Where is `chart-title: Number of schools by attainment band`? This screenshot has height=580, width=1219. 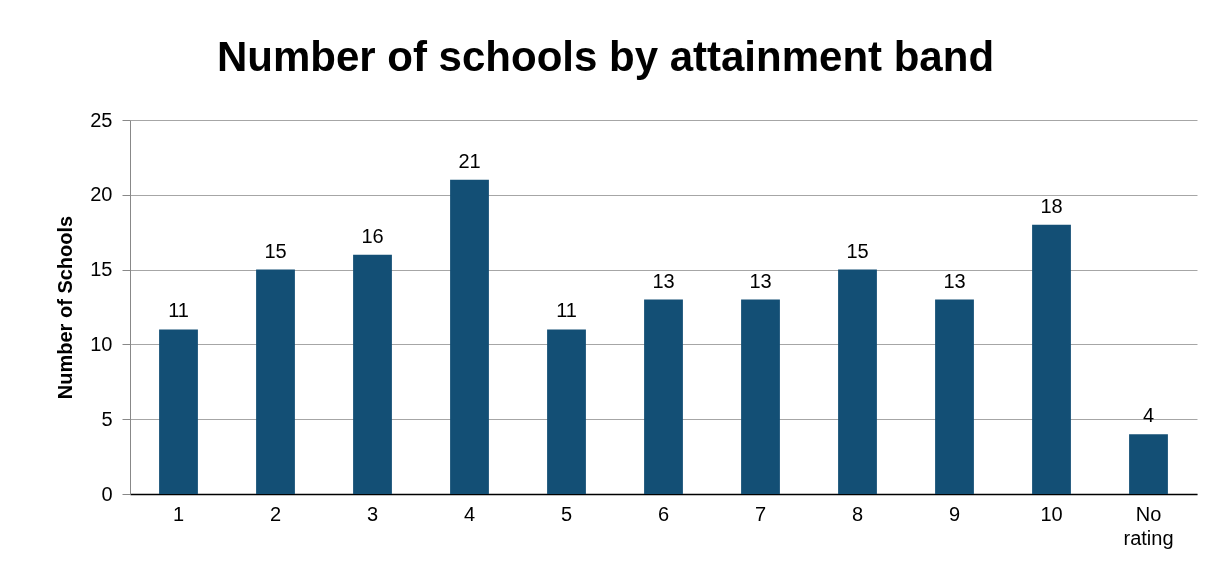
chart-title: Number of schools by attainment band is located at coordinates (605, 56).